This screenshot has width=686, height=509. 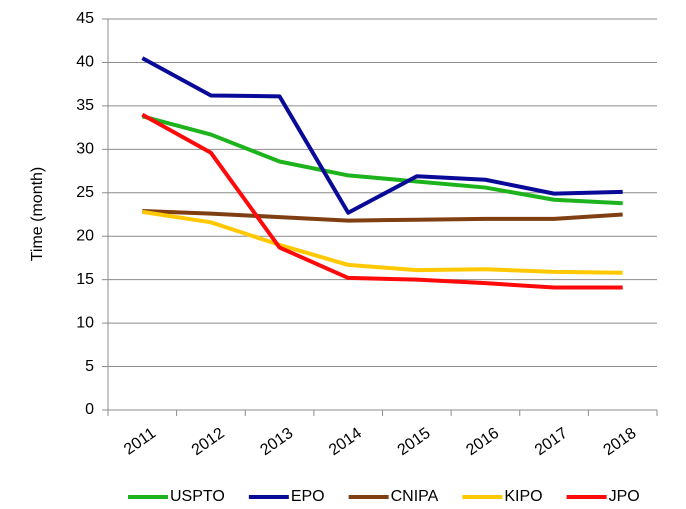 What do you see at coordinates (85, 62) in the screenshot?
I see `y-tick-label: 40` at bounding box center [85, 62].